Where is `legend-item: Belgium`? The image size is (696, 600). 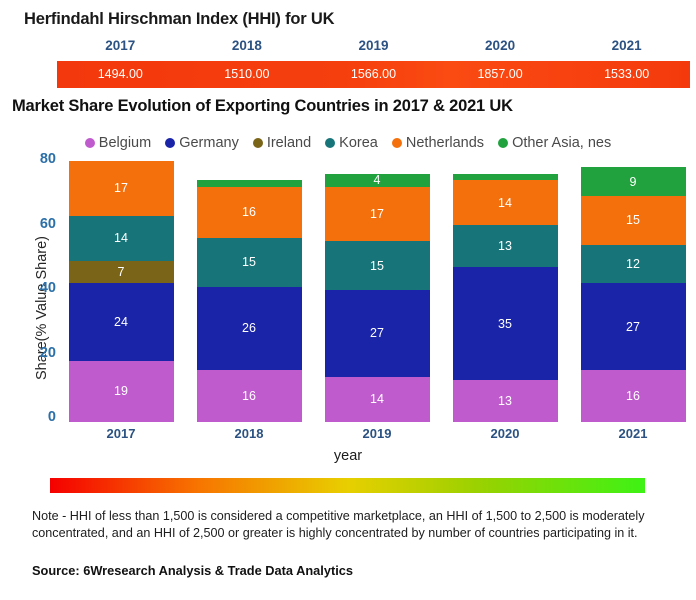 legend-item: Belgium is located at coordinates (118, 143).